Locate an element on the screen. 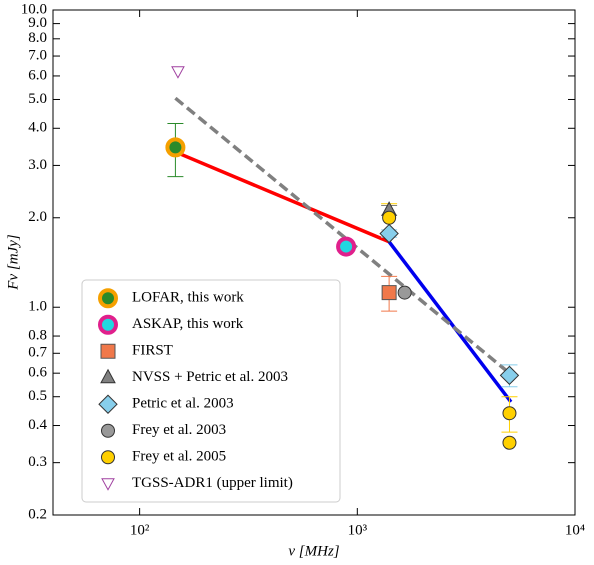 The height and width of the screenshot is (565, 594). legend-label: LOFAR, this work is located at coordinates (188, 298).